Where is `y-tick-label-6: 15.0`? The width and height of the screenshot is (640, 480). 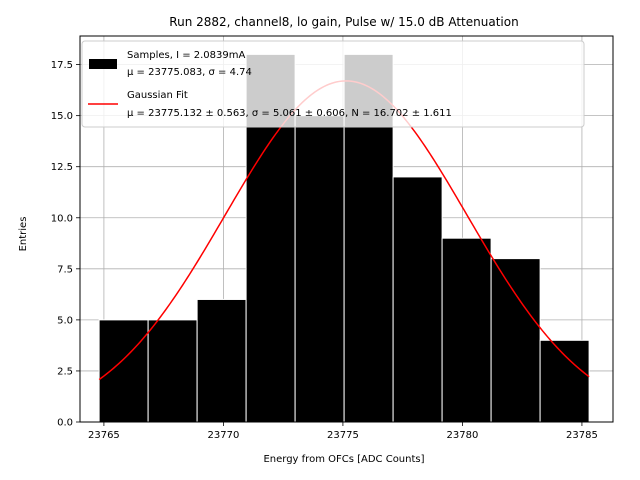
y-tick-label-6: 15.0 is located at coordinates (62, 116).